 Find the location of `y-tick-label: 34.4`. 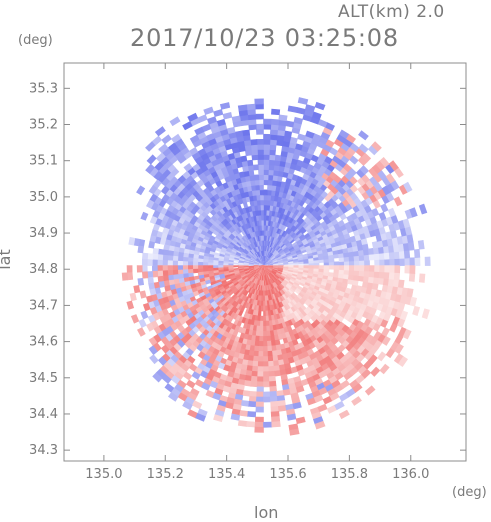

y-tick-label: 34.4 is located at coordinates (43, 414).